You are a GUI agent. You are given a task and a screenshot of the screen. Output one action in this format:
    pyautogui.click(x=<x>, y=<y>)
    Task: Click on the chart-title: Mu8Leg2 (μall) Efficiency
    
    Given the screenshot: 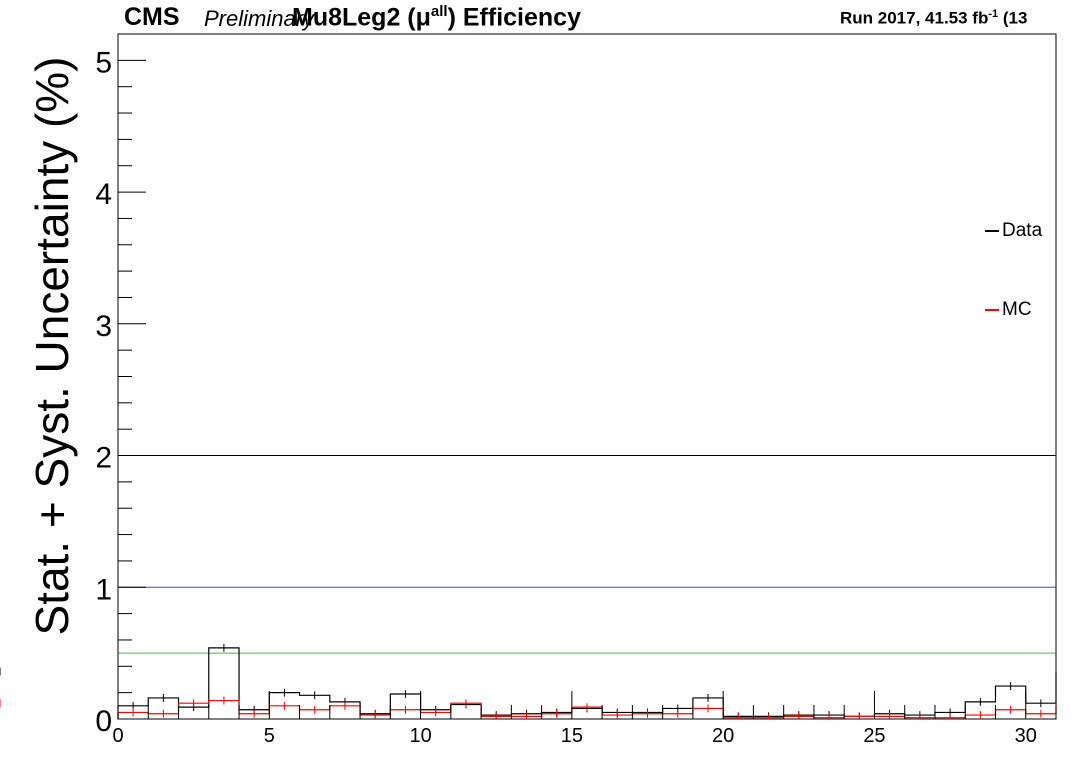 What is the action you would take?
    pyautogui.click(x=436, y=17)
    